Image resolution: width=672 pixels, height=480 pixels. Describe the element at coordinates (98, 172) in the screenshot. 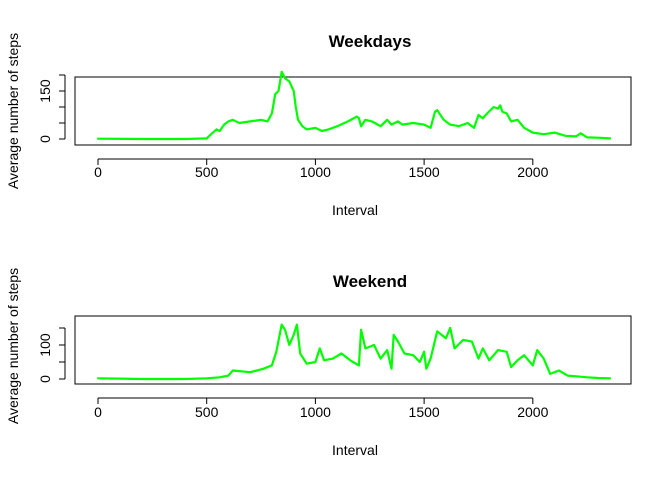

I see `weekdays-x-tick-label: 0` at that location.